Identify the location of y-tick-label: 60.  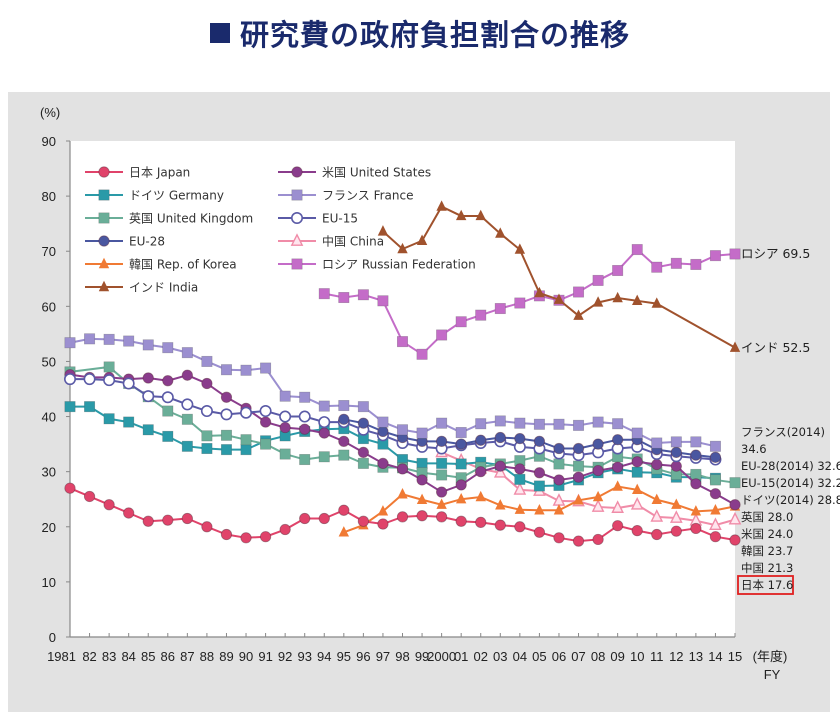
(49, 306).